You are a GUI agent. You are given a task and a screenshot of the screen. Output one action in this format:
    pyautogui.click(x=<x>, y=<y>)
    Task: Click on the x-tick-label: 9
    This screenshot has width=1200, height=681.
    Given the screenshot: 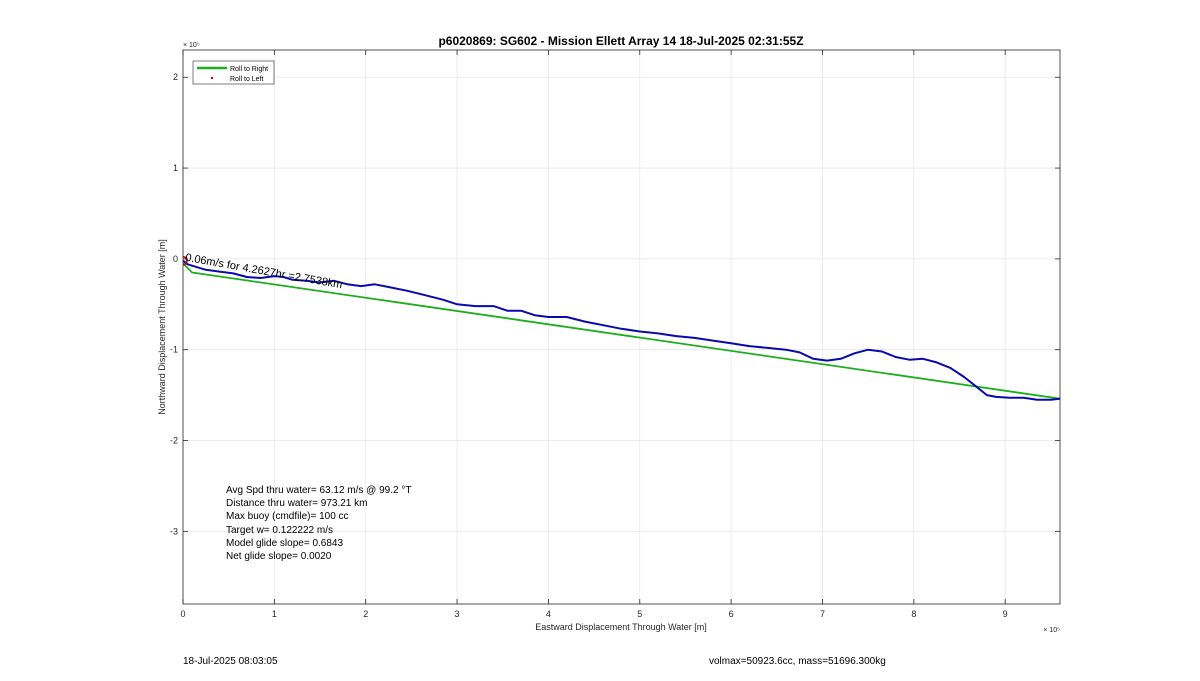 What is the action you would take?
    pyautogui.click(x=1005, y=614)
    